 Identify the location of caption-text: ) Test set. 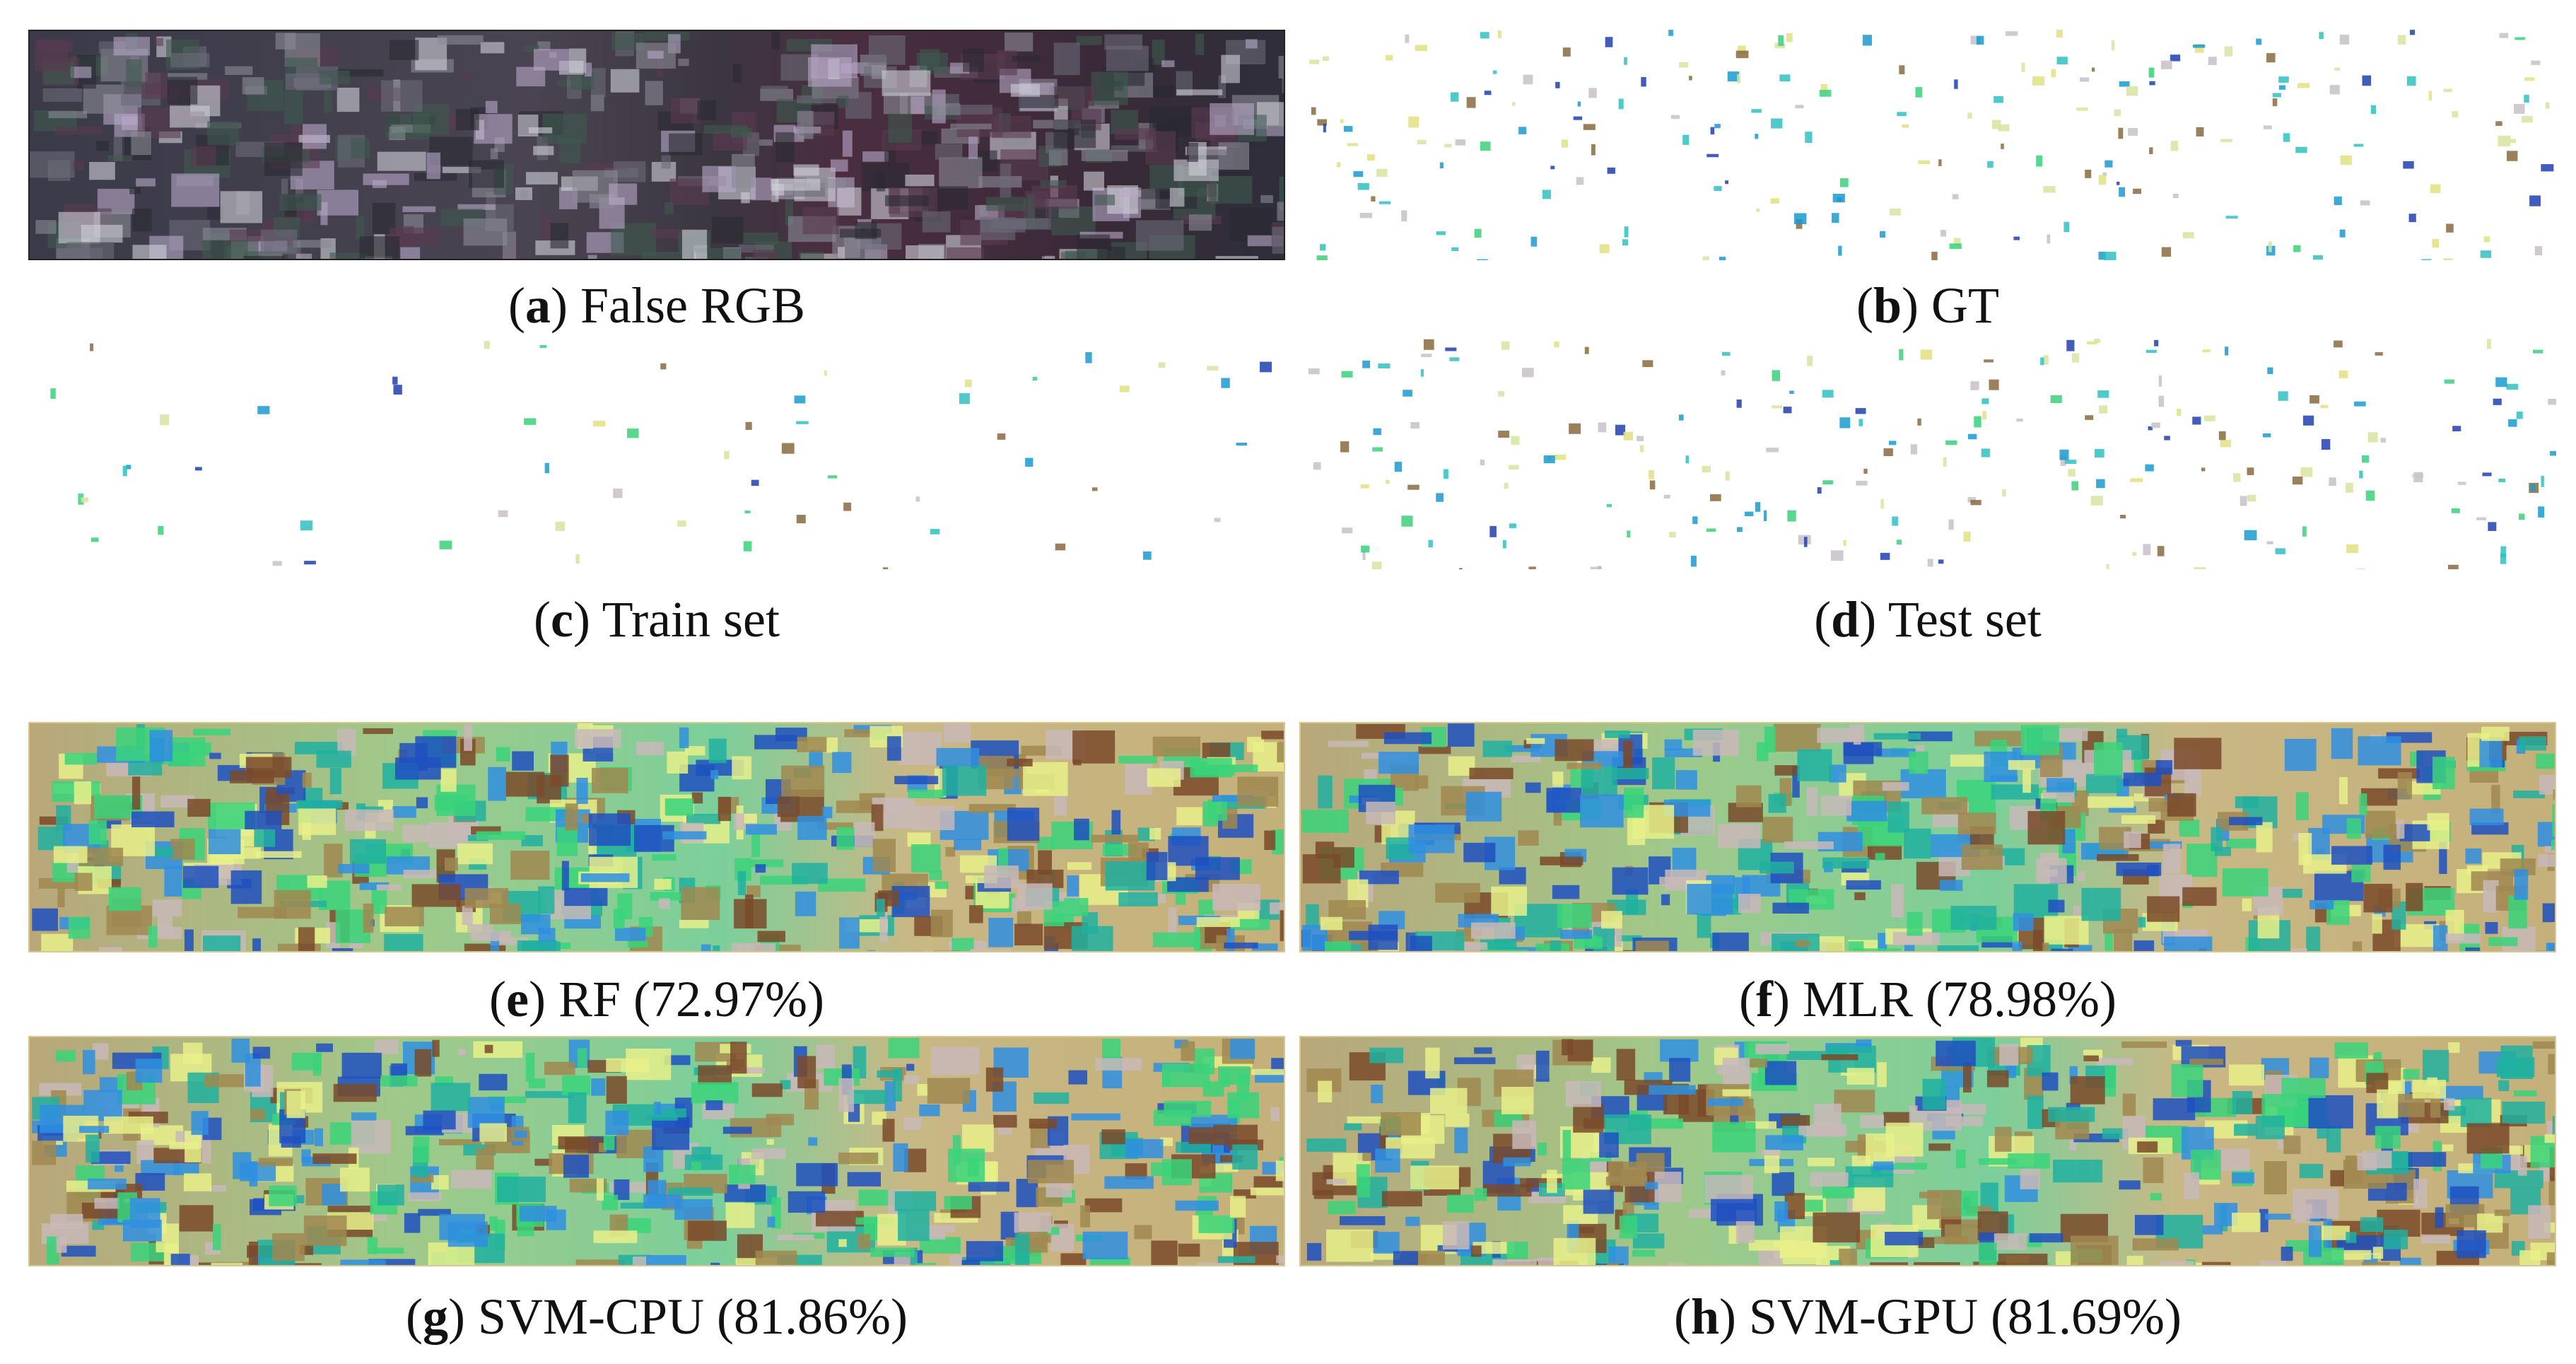
(1951, 619).